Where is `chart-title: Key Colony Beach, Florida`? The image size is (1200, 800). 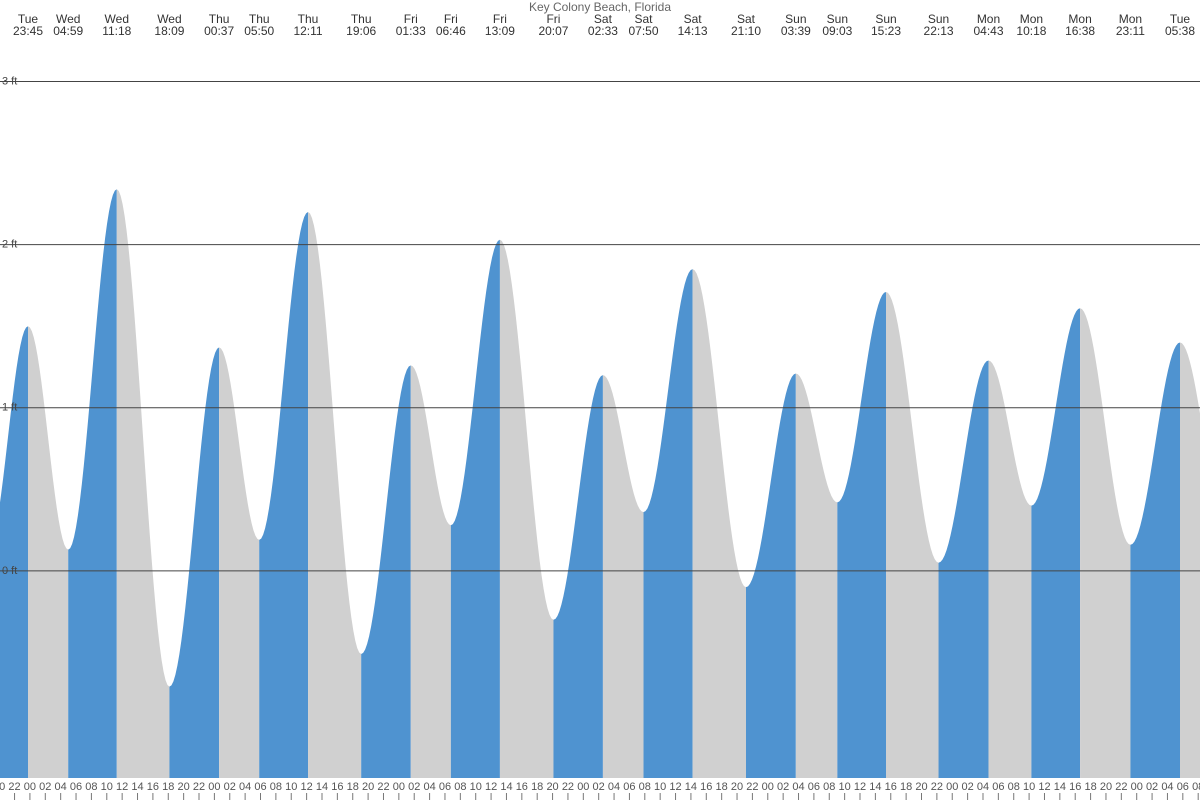
chart-title: Key Colony Beach, Florida is located at coordinates (600, 7).